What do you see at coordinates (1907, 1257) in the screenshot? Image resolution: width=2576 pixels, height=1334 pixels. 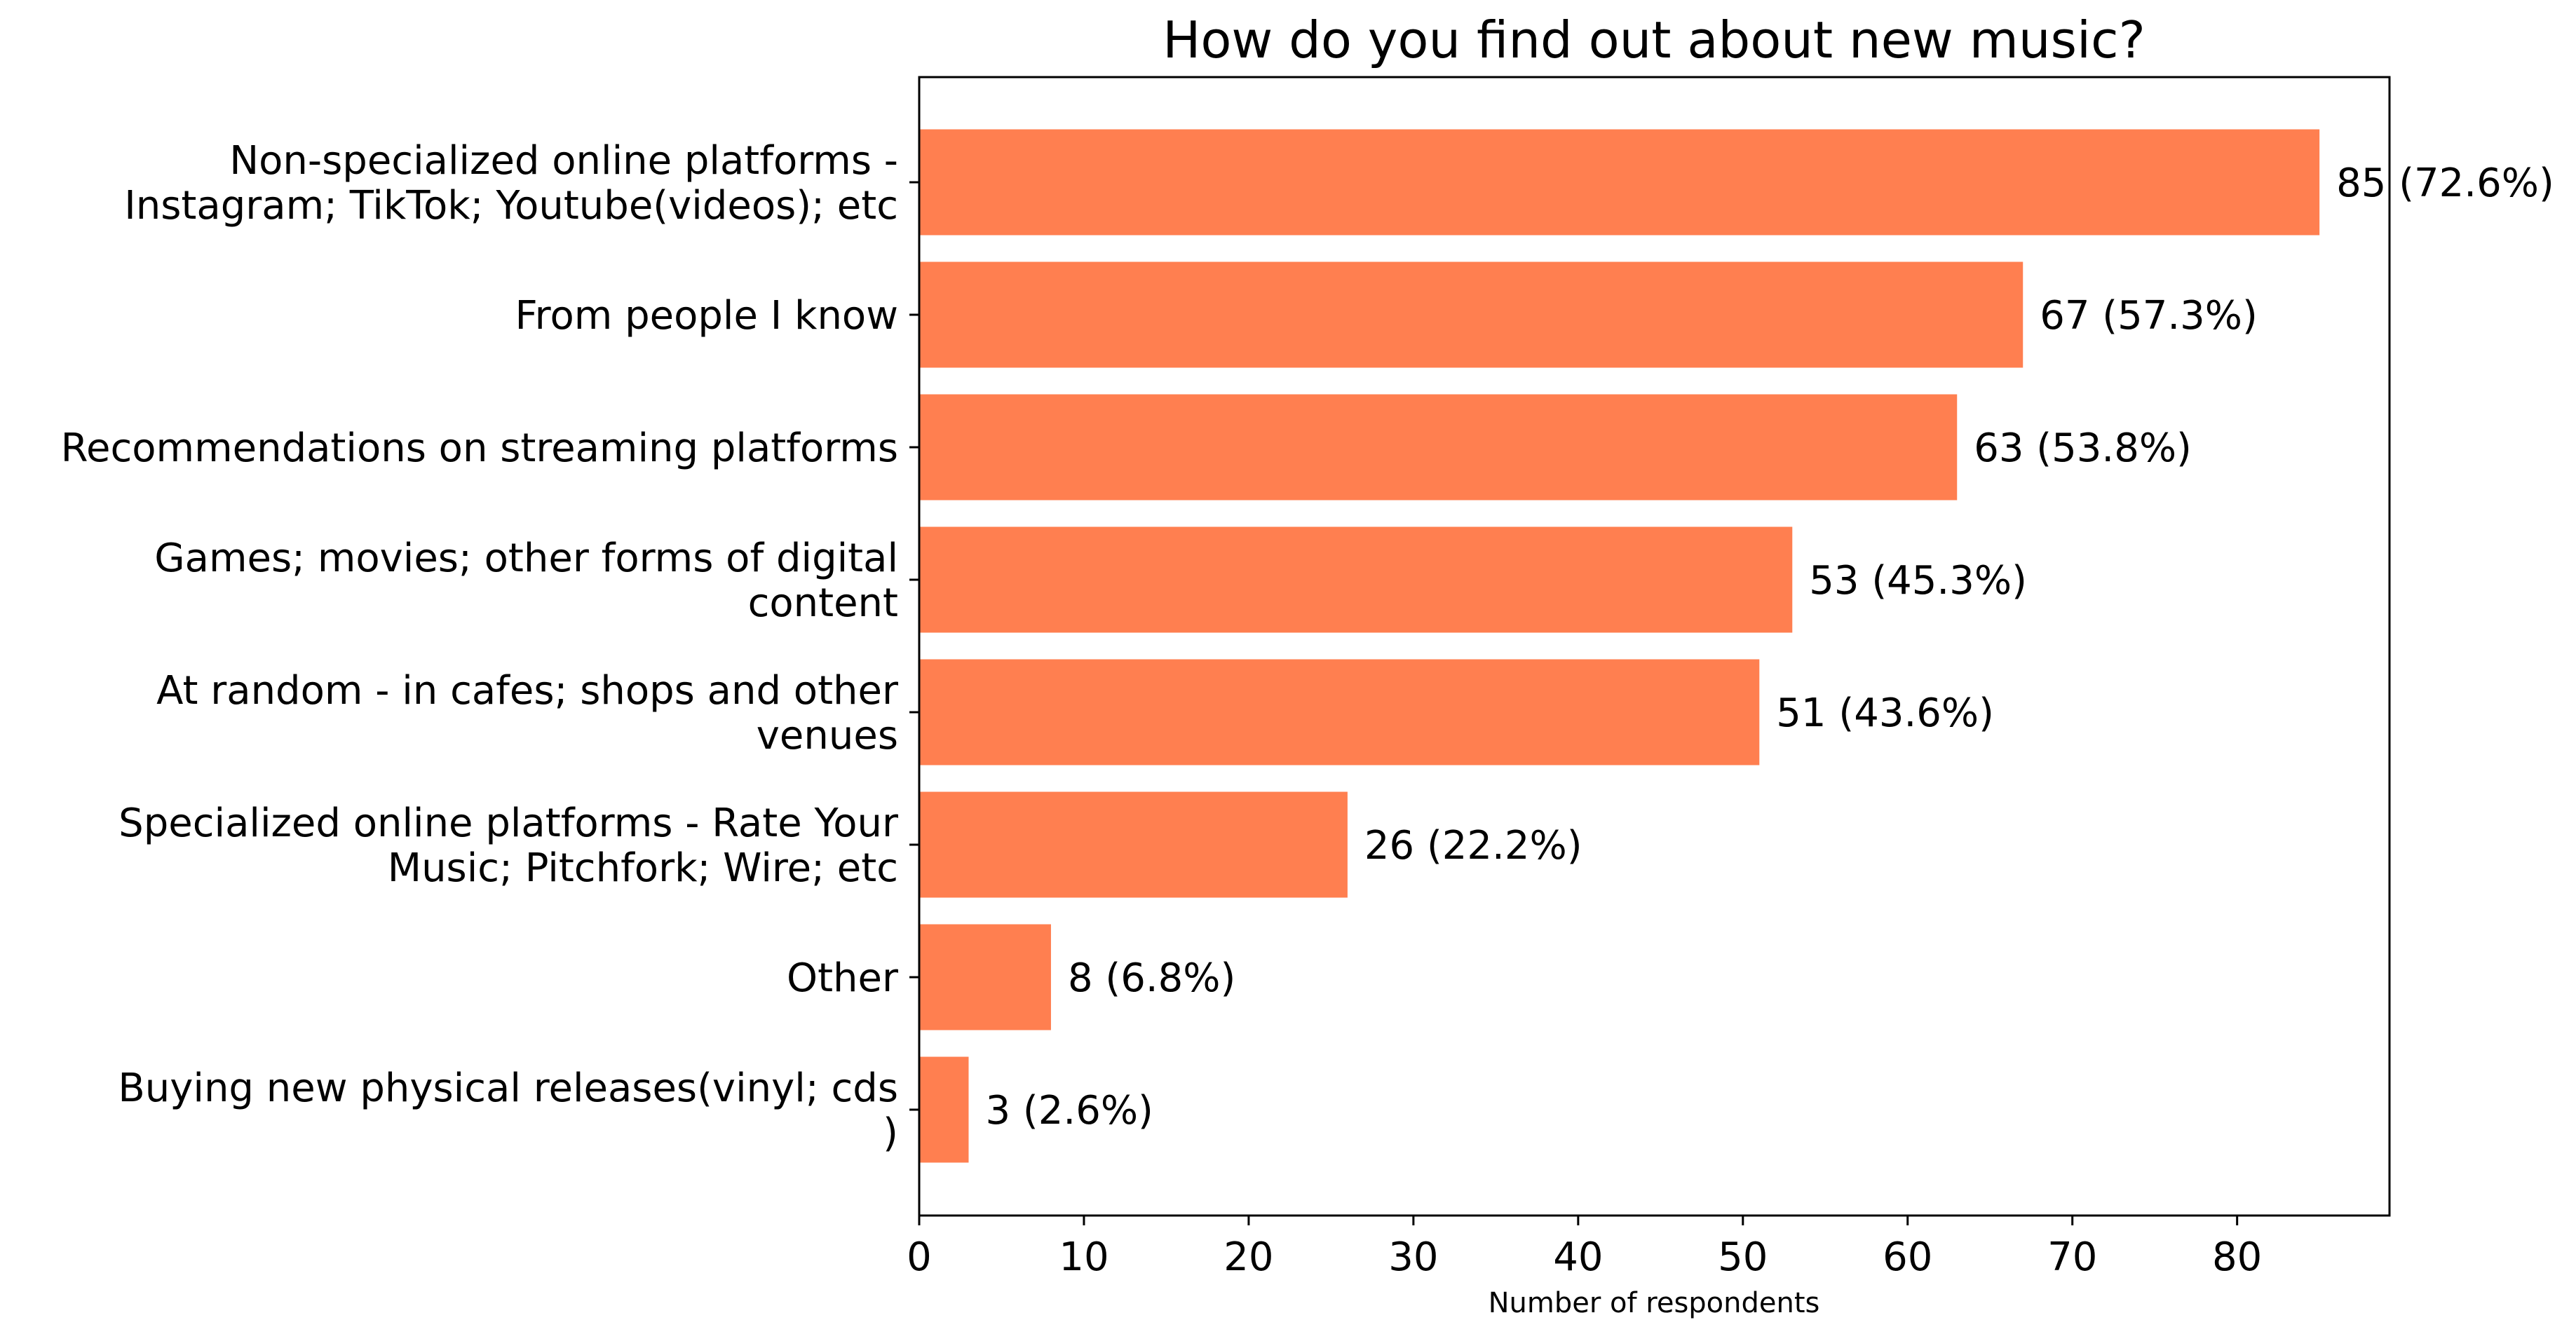 I see `x-tick-label: 60` at bounding box center [1907, 1257].